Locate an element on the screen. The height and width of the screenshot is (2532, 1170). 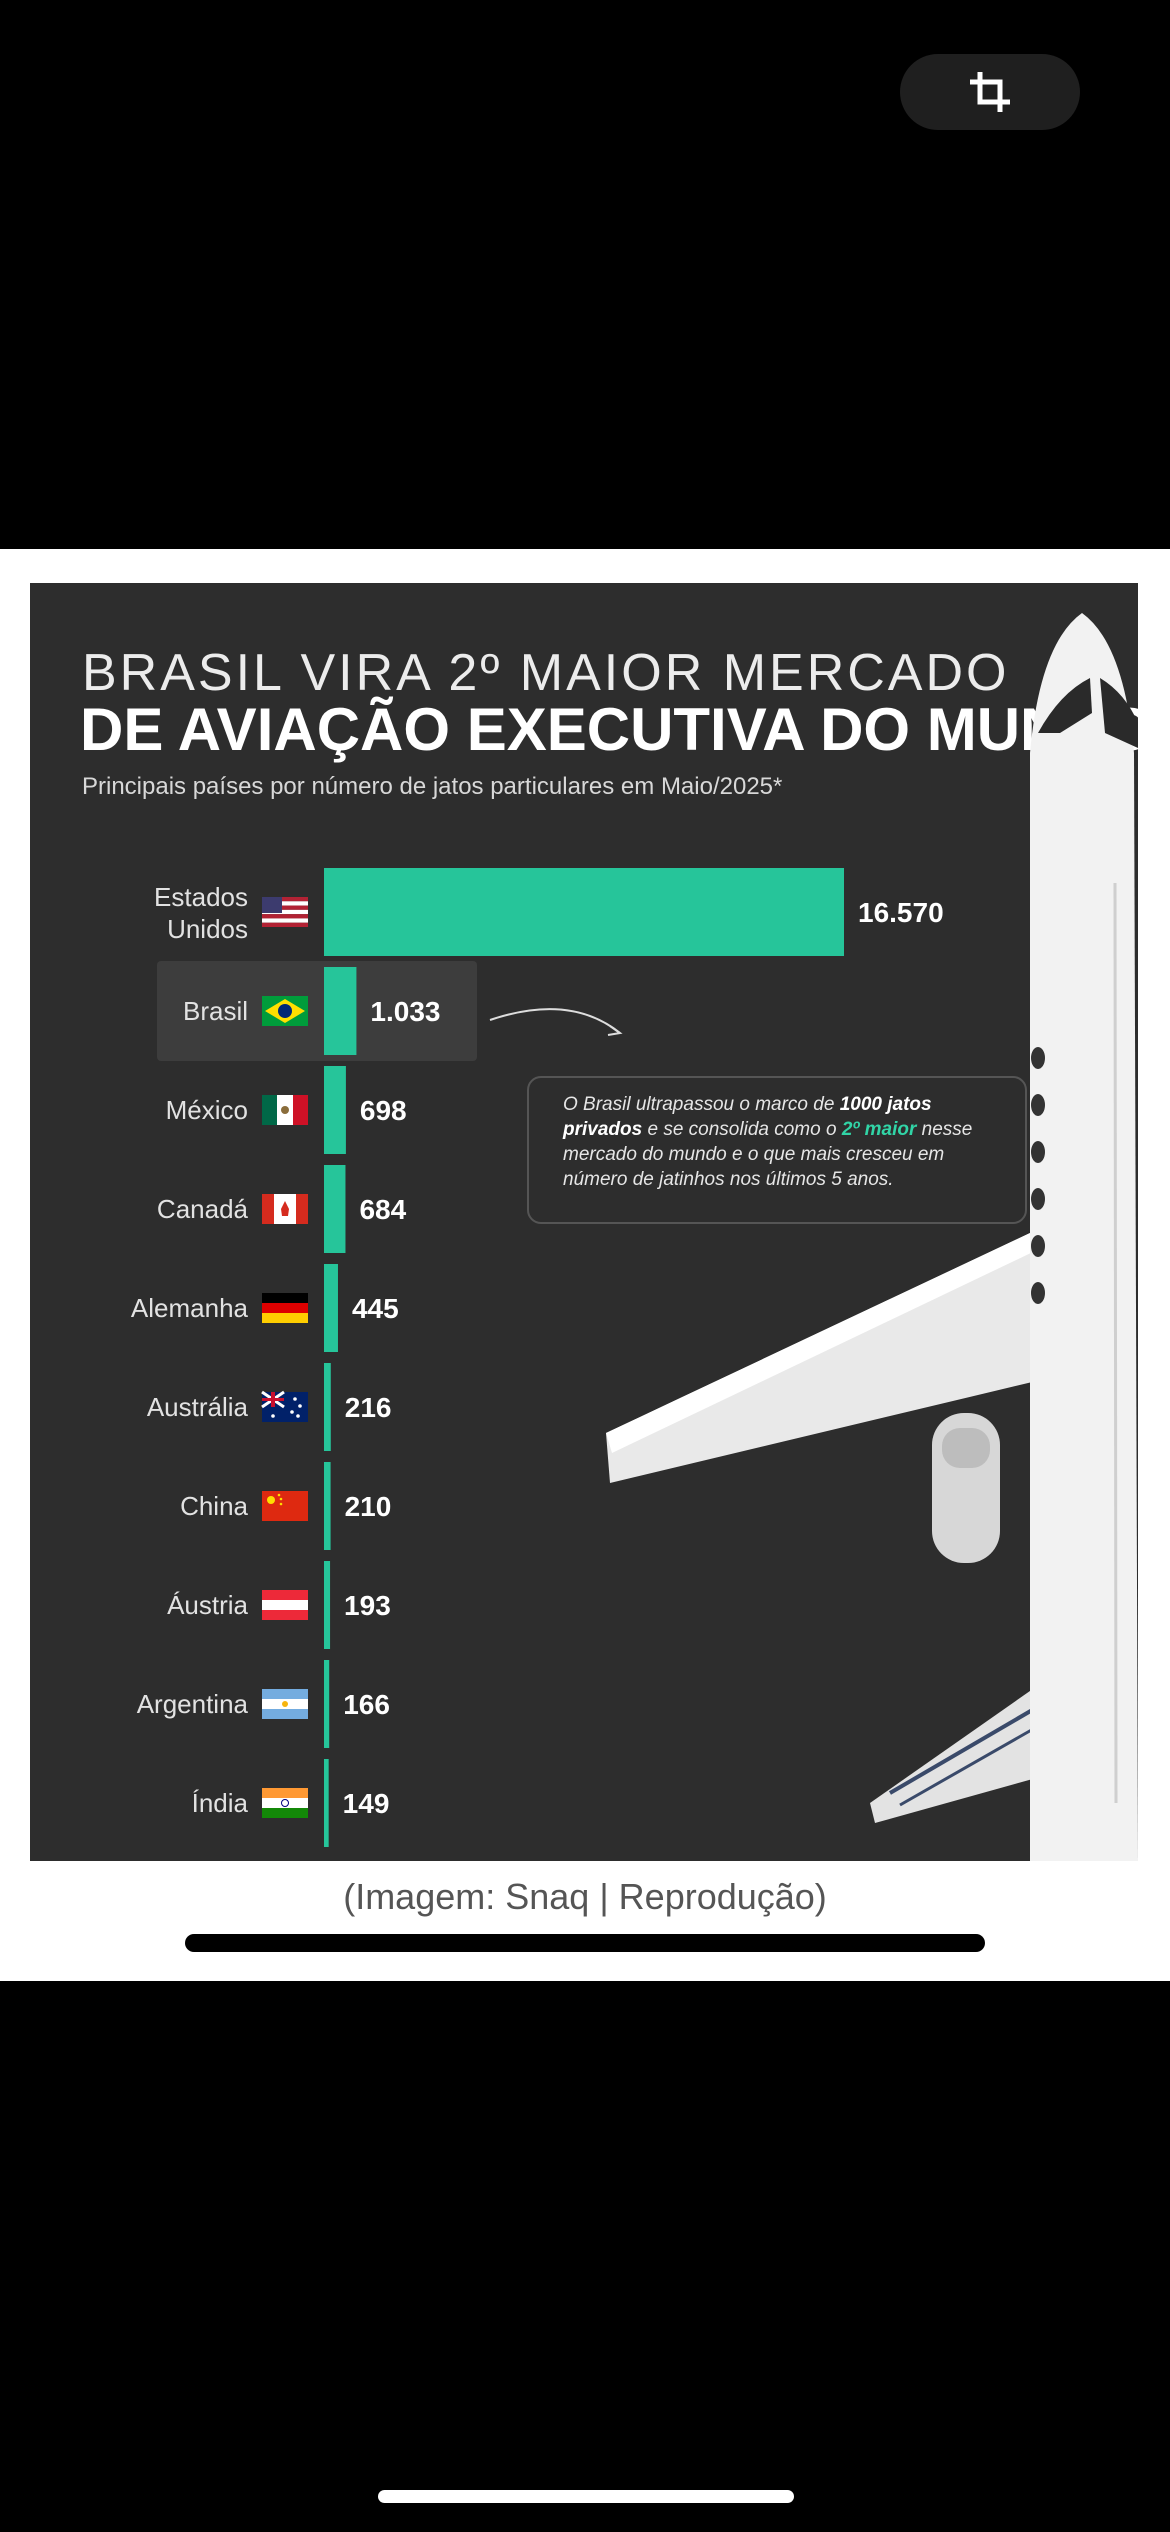
value-label: 193 is located at coordinates (367, 1605).